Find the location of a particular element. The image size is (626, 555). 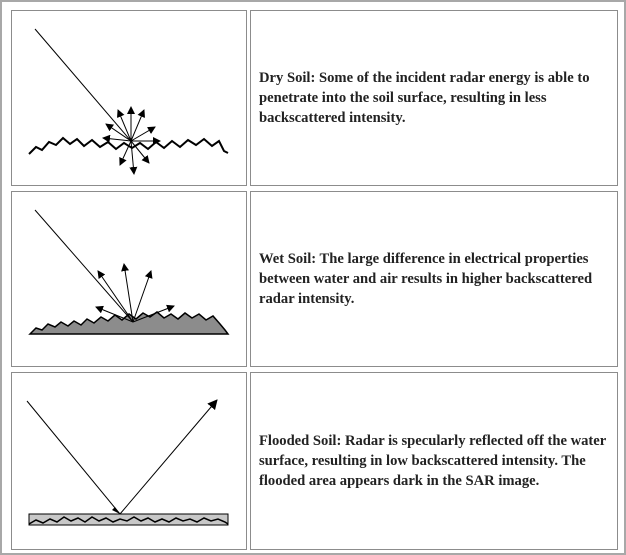

soil-surface-line is located at coordinates (128, 145).